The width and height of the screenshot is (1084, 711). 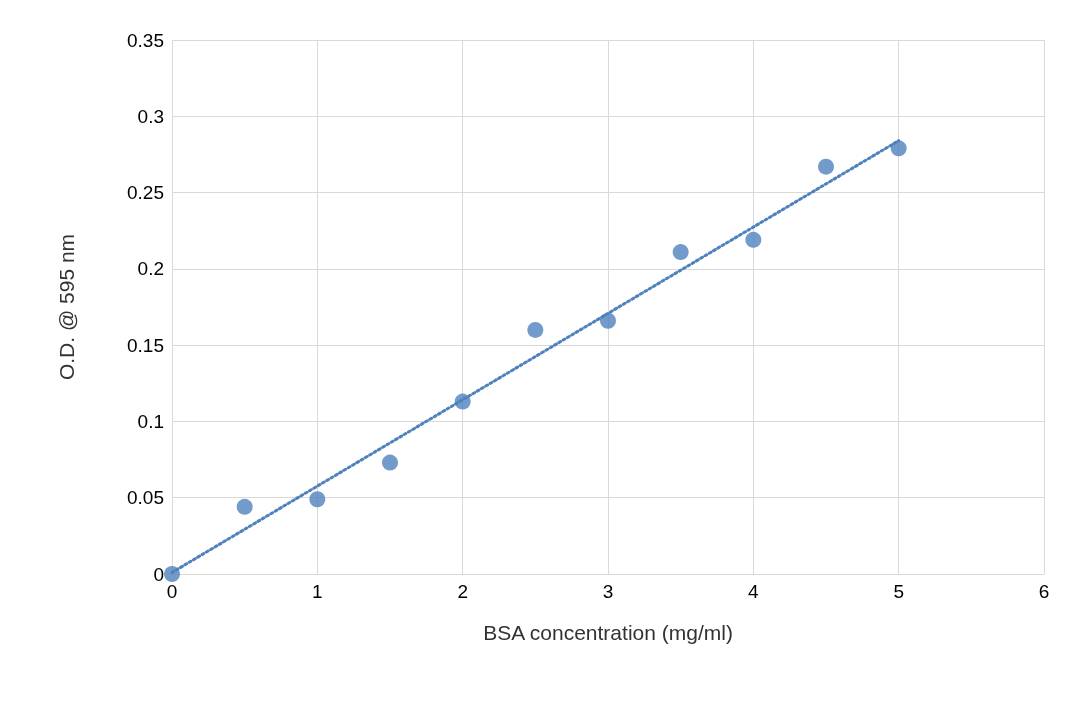 I want to click on x-tick-label: 1, so click(x=317, y=591).